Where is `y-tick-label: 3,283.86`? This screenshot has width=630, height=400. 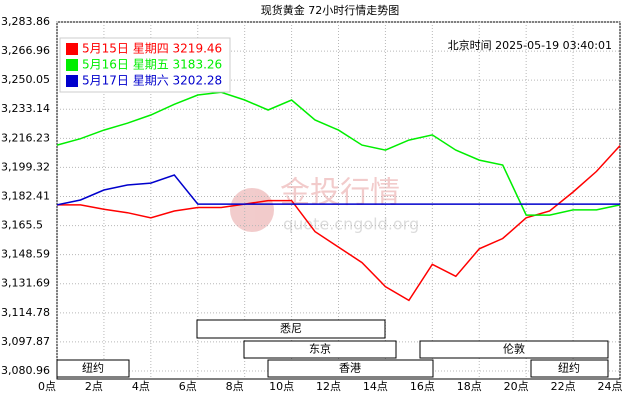 y-tick-label: 3,283.86 is located at coordinates (25, 21).